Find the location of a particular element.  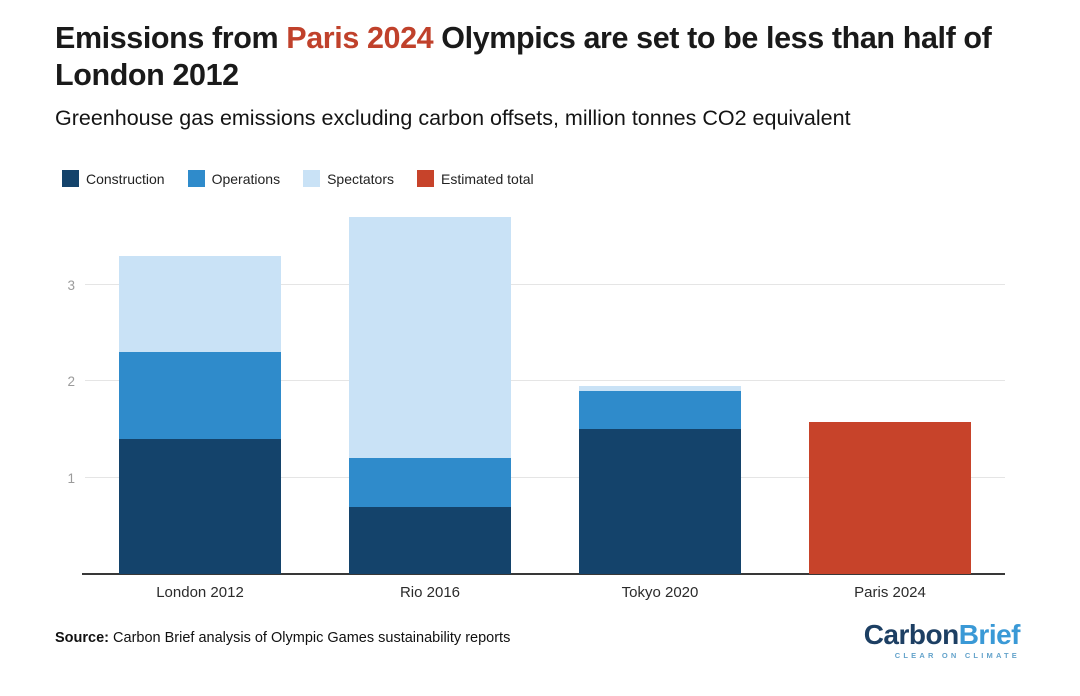

y-axis-tick-label-1: 1 is located at coordinates (71, 478).